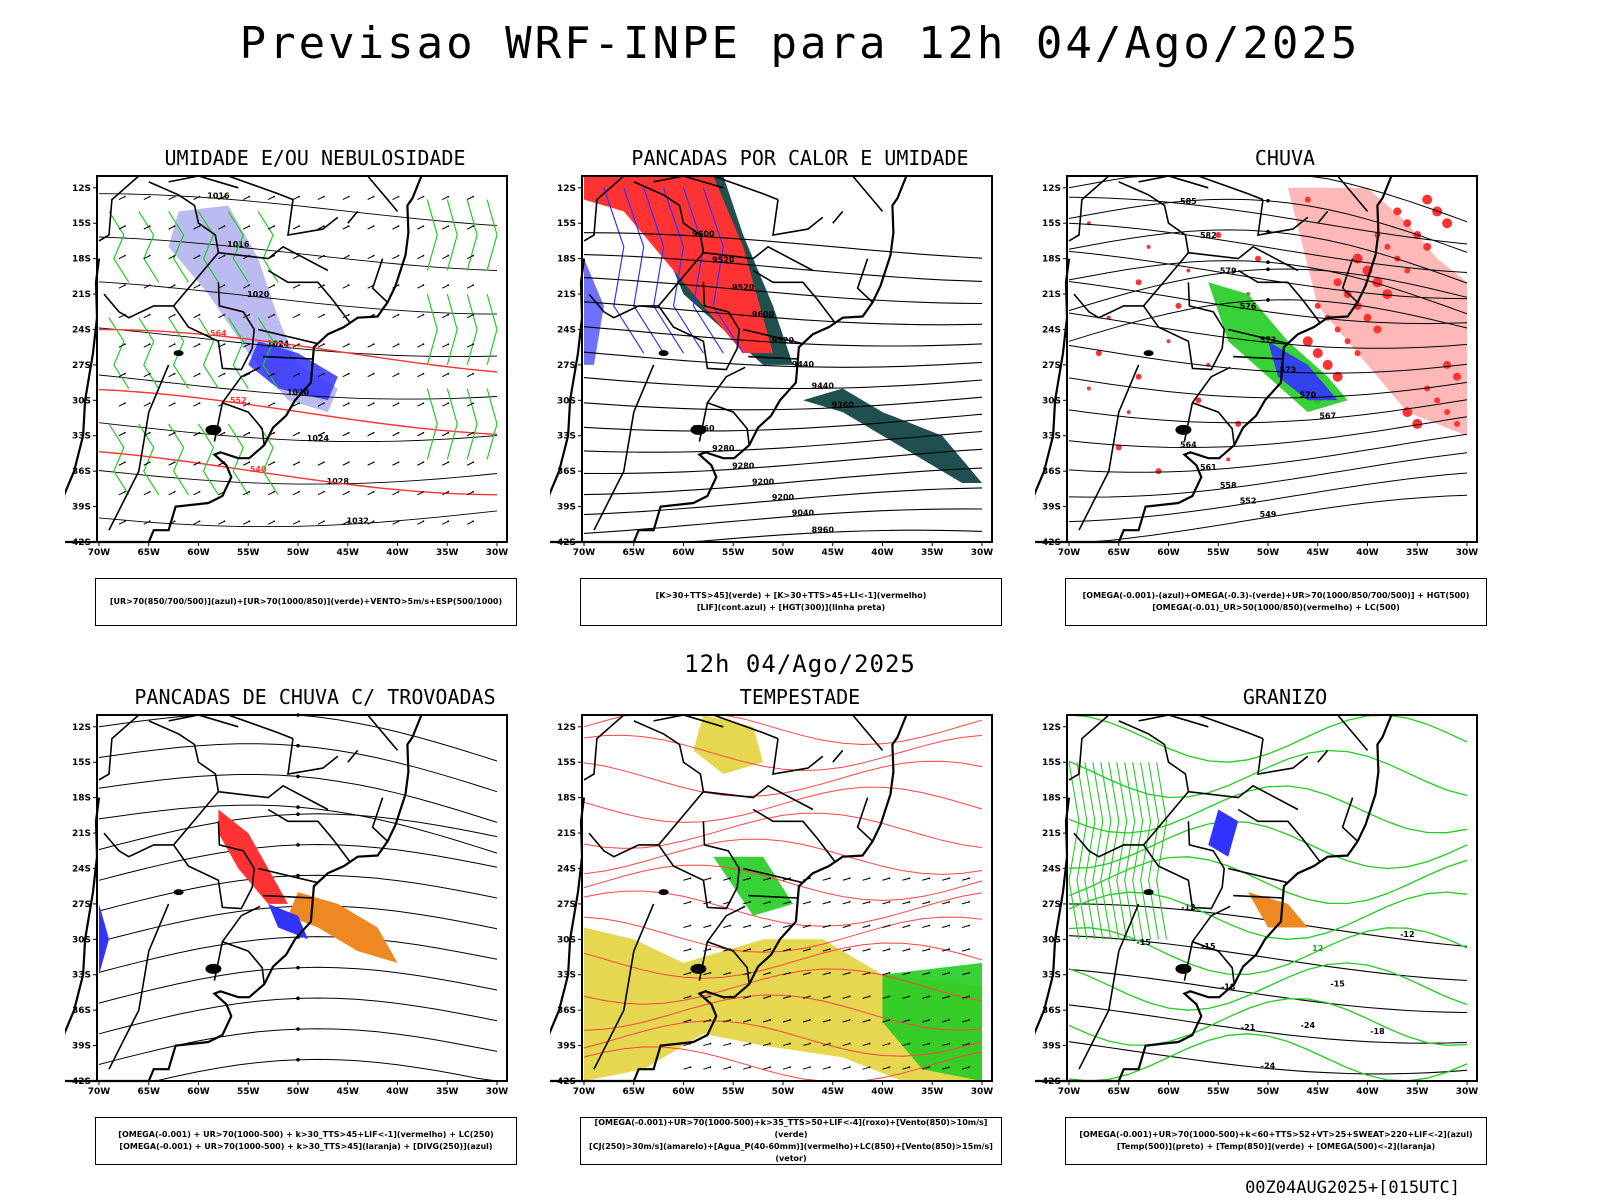 The width and height of the screenshot is (1600, 1200). I want to click on divergence-area, so click(288, 921).